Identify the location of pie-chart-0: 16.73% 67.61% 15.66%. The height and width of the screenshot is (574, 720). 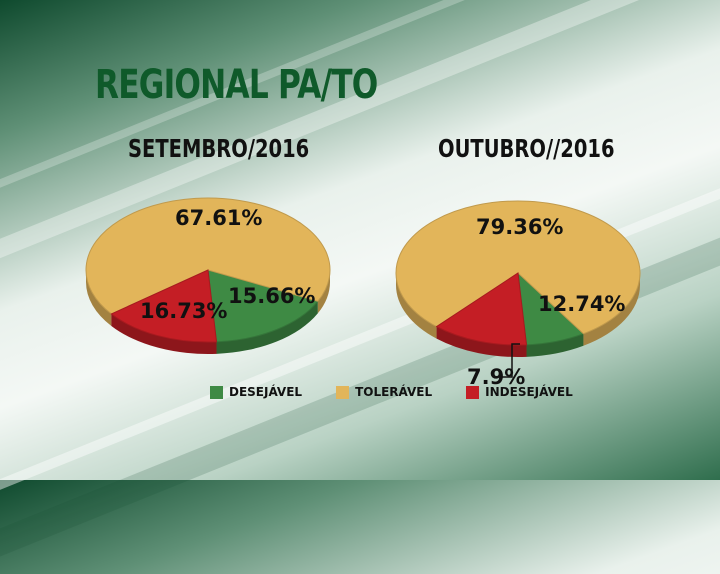
(208, 275).